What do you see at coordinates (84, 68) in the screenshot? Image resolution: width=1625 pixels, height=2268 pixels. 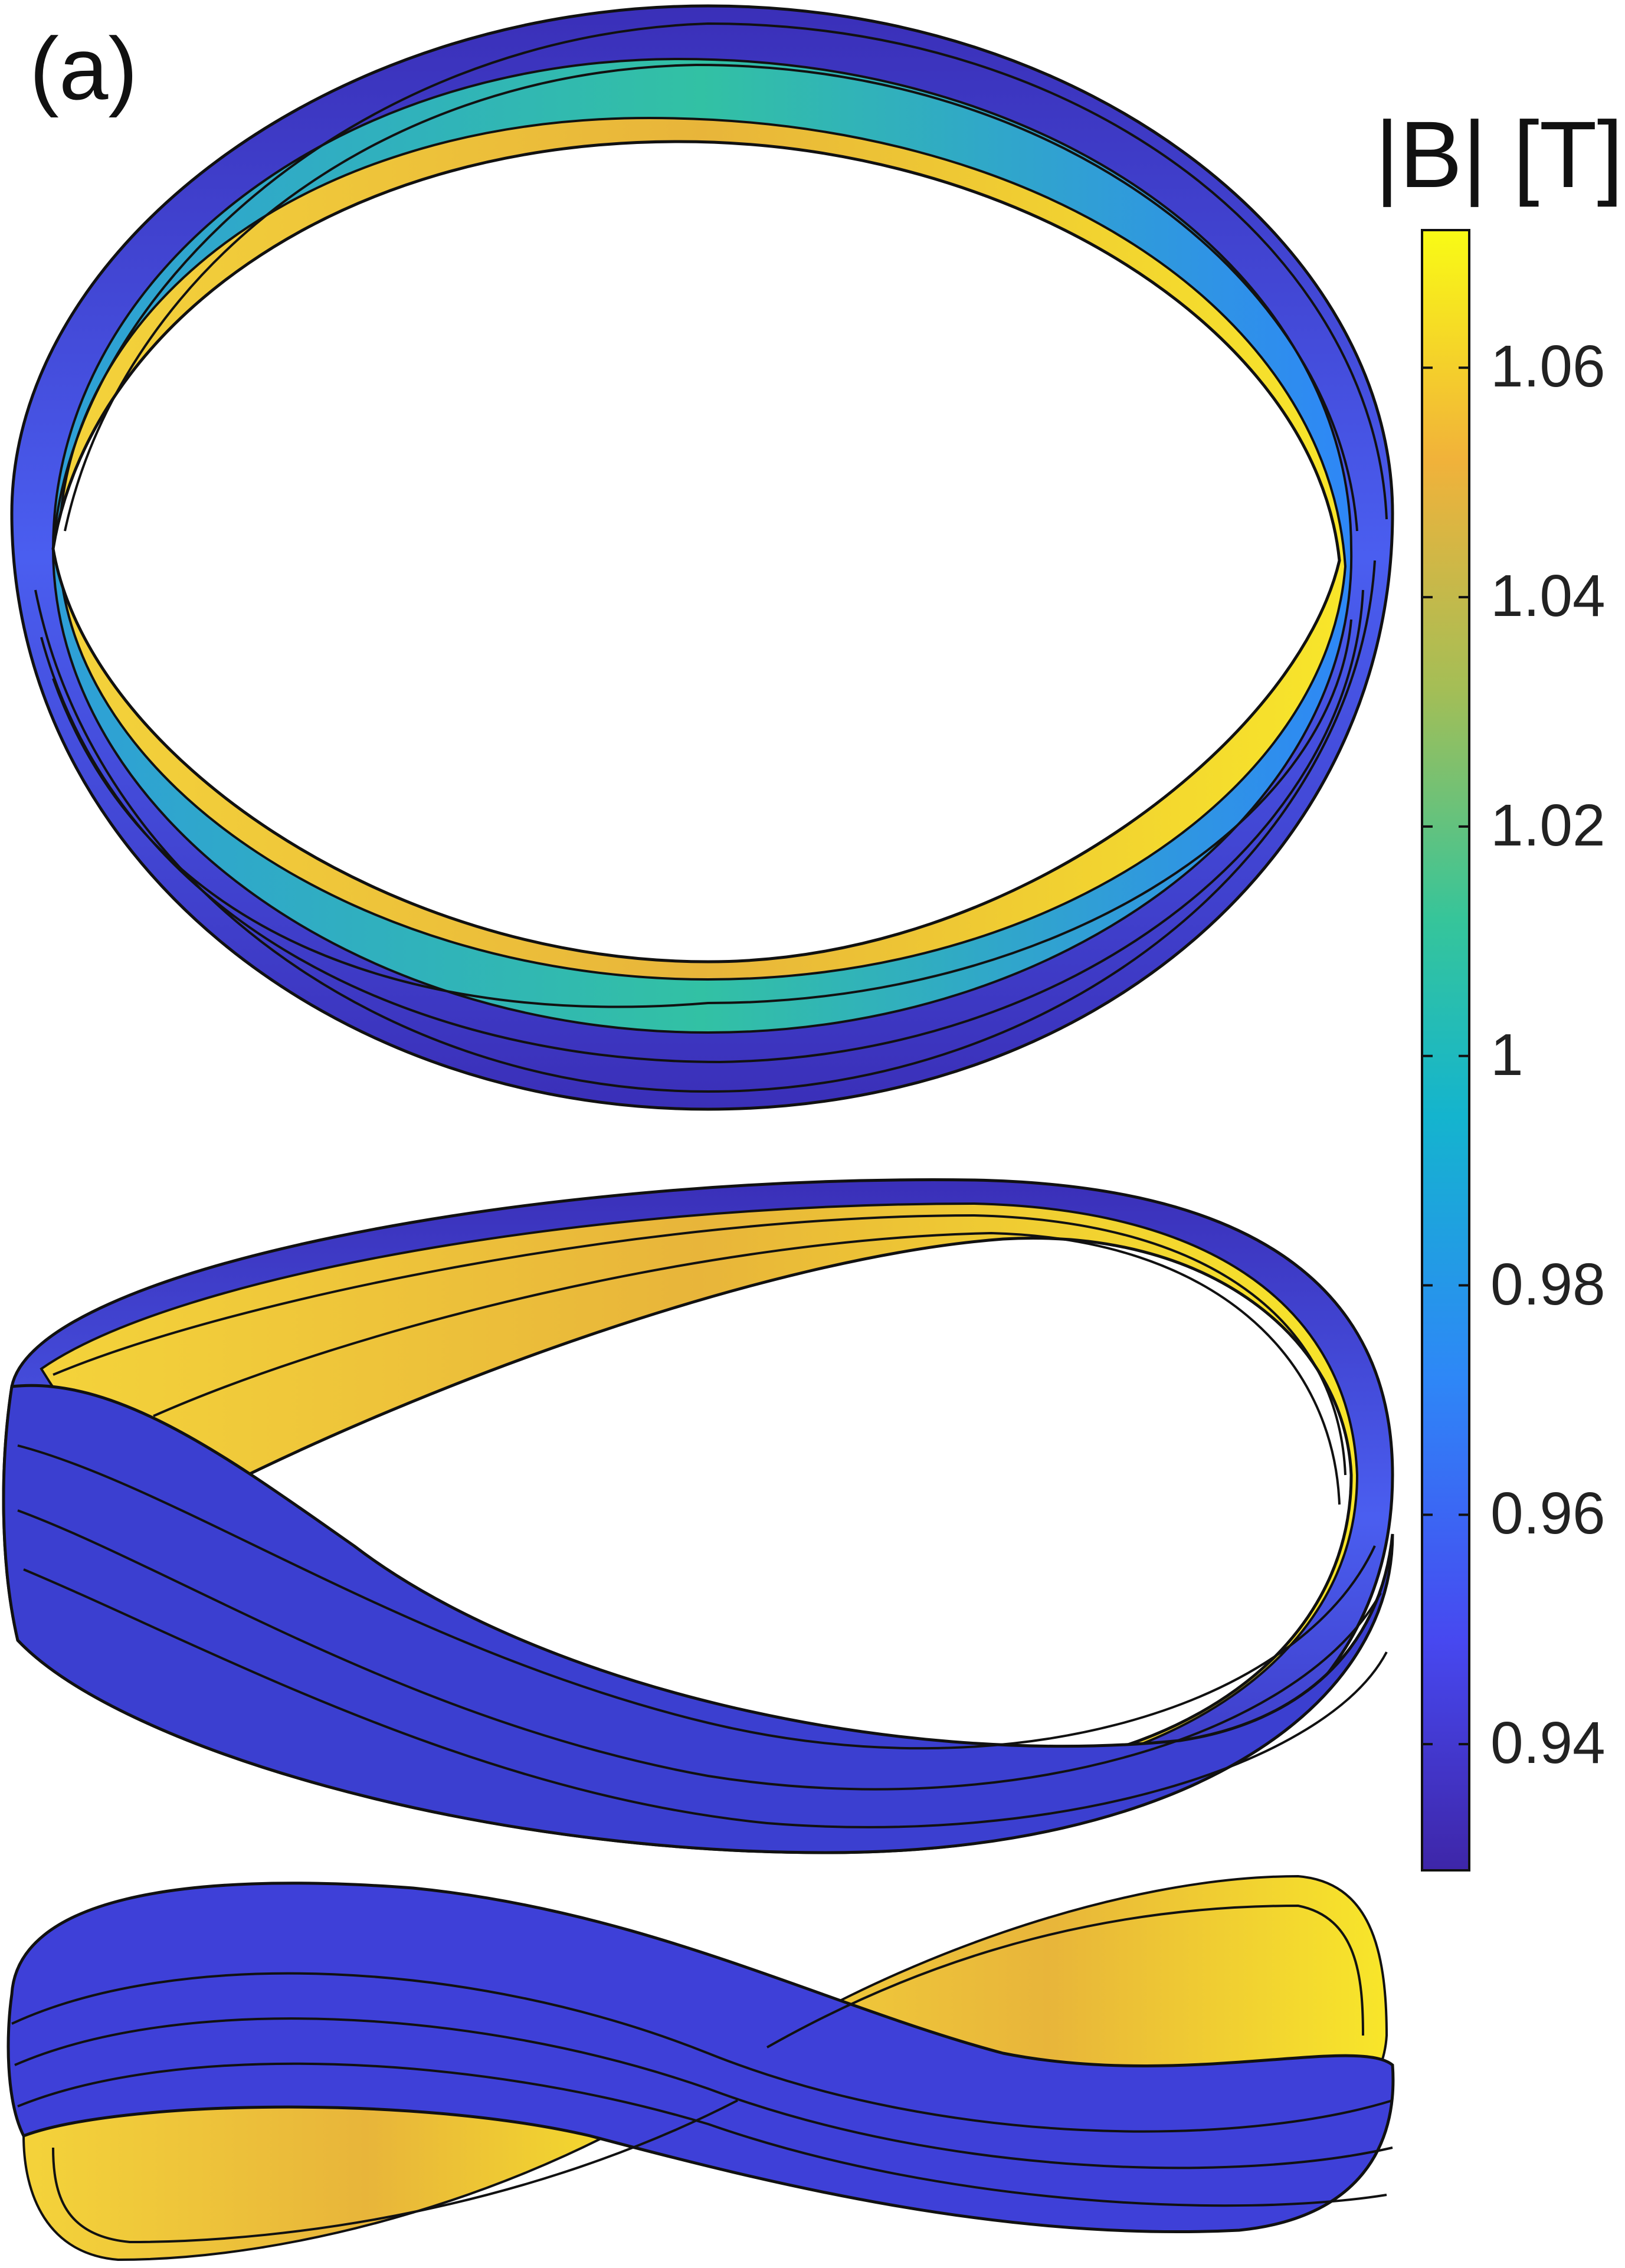 I see `panel-label: (a)` at bounding box center [84, 68].